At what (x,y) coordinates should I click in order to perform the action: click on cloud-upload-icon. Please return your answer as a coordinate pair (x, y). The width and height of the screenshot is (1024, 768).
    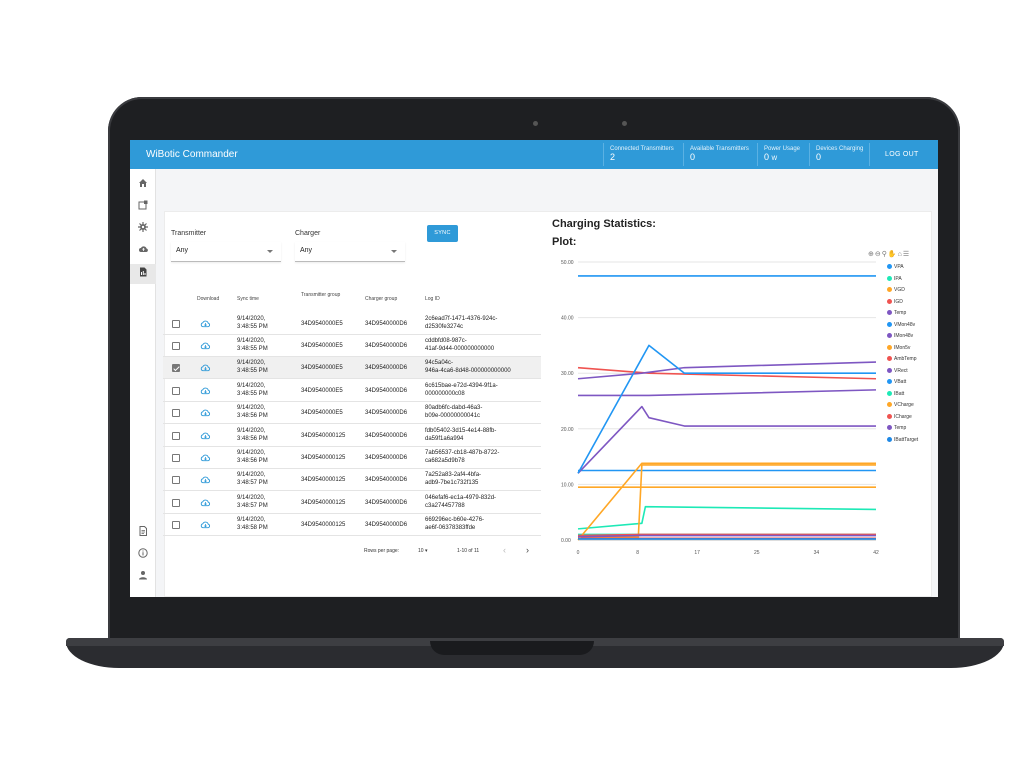
    Looking at the image, I should click on (143, 251).